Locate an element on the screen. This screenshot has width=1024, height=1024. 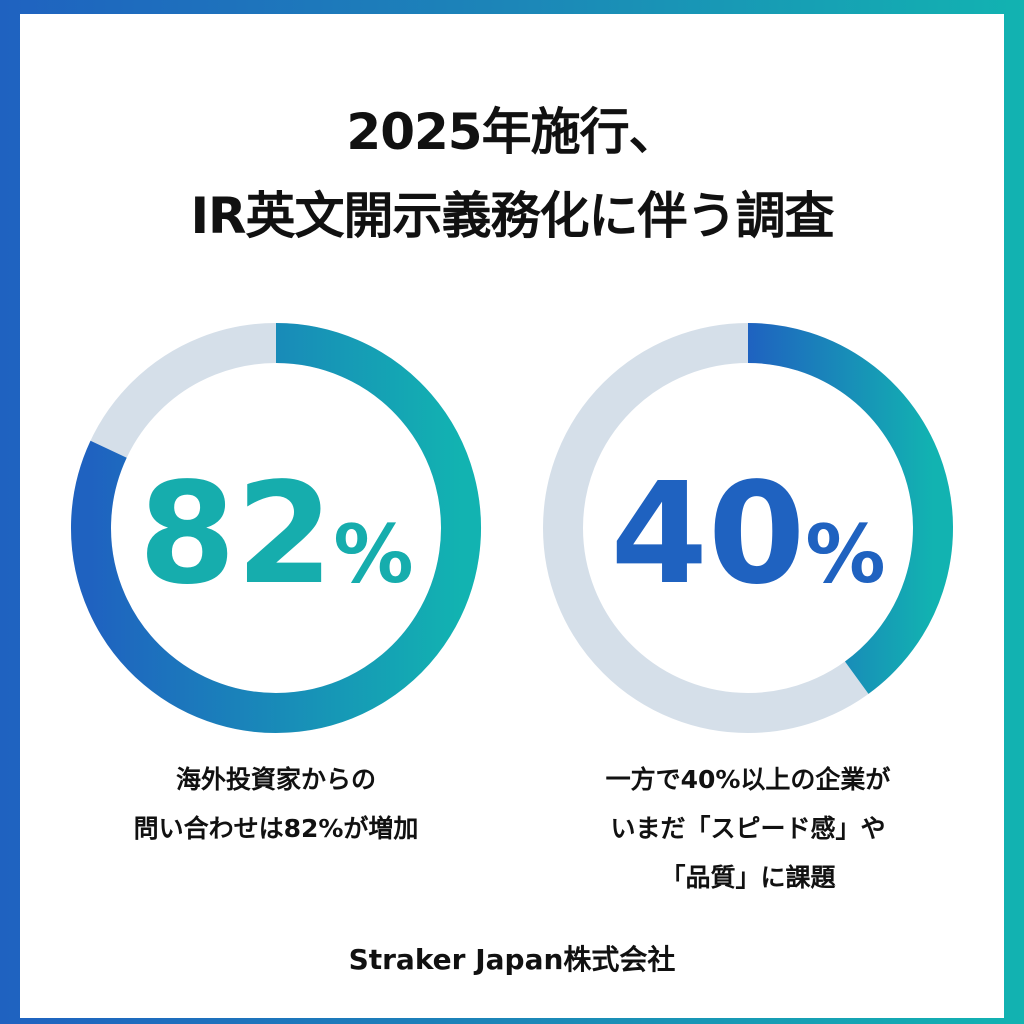
caption-2-line: いまだ「スピード感」や is located at coordinates (748, 828).